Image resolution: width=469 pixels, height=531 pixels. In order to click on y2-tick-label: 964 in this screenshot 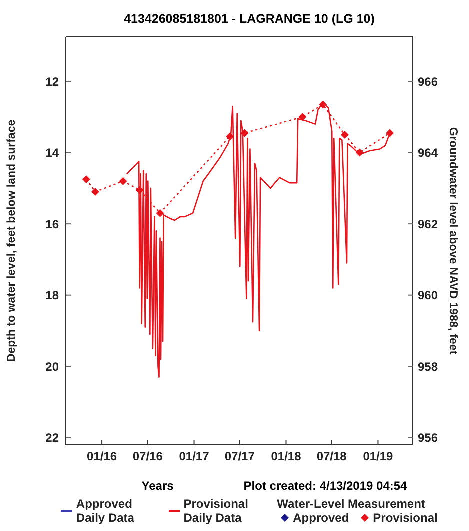, I will do `click(428, 153)`.